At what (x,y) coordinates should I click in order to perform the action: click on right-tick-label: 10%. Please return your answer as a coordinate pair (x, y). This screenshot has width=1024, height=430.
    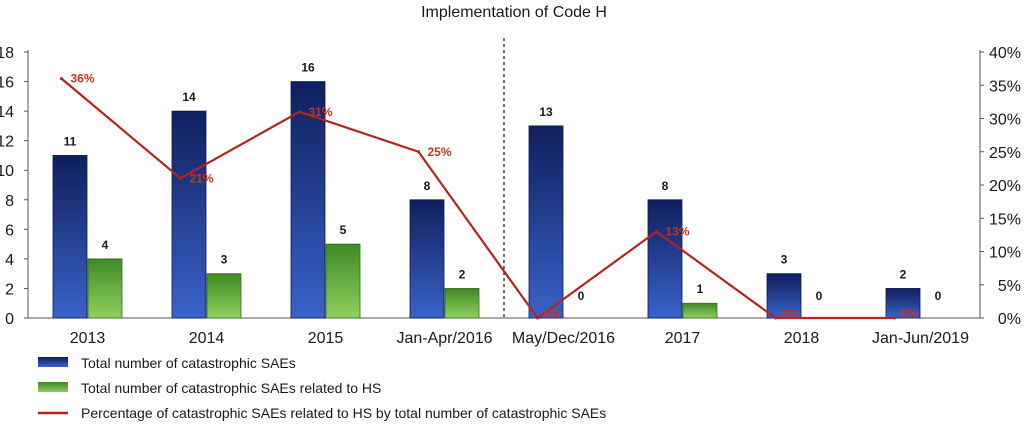
    Looking at the image, I should click on (1005, 253).